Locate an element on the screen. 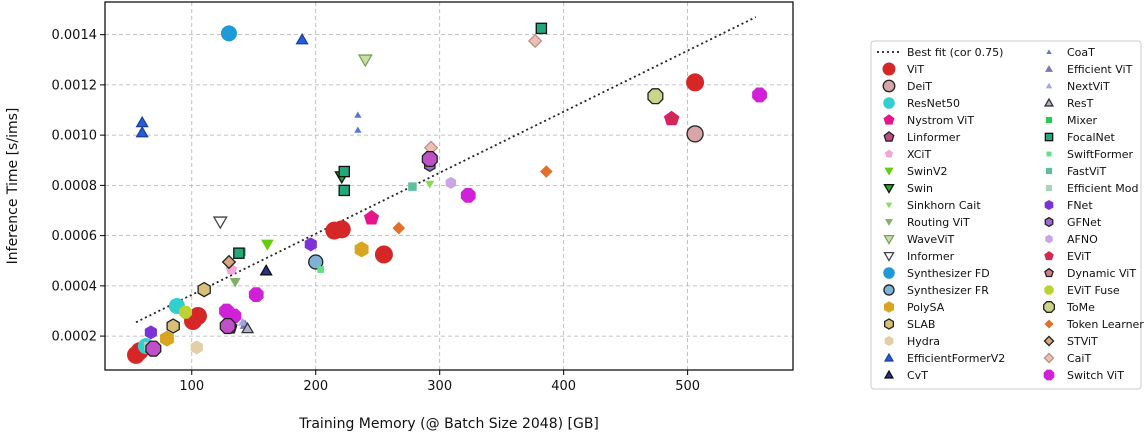 Image resolution: width=1146 pixels, height=436 pixels. legend-label: Best fit (cor 0.75) is located at coordinates (955, 52).